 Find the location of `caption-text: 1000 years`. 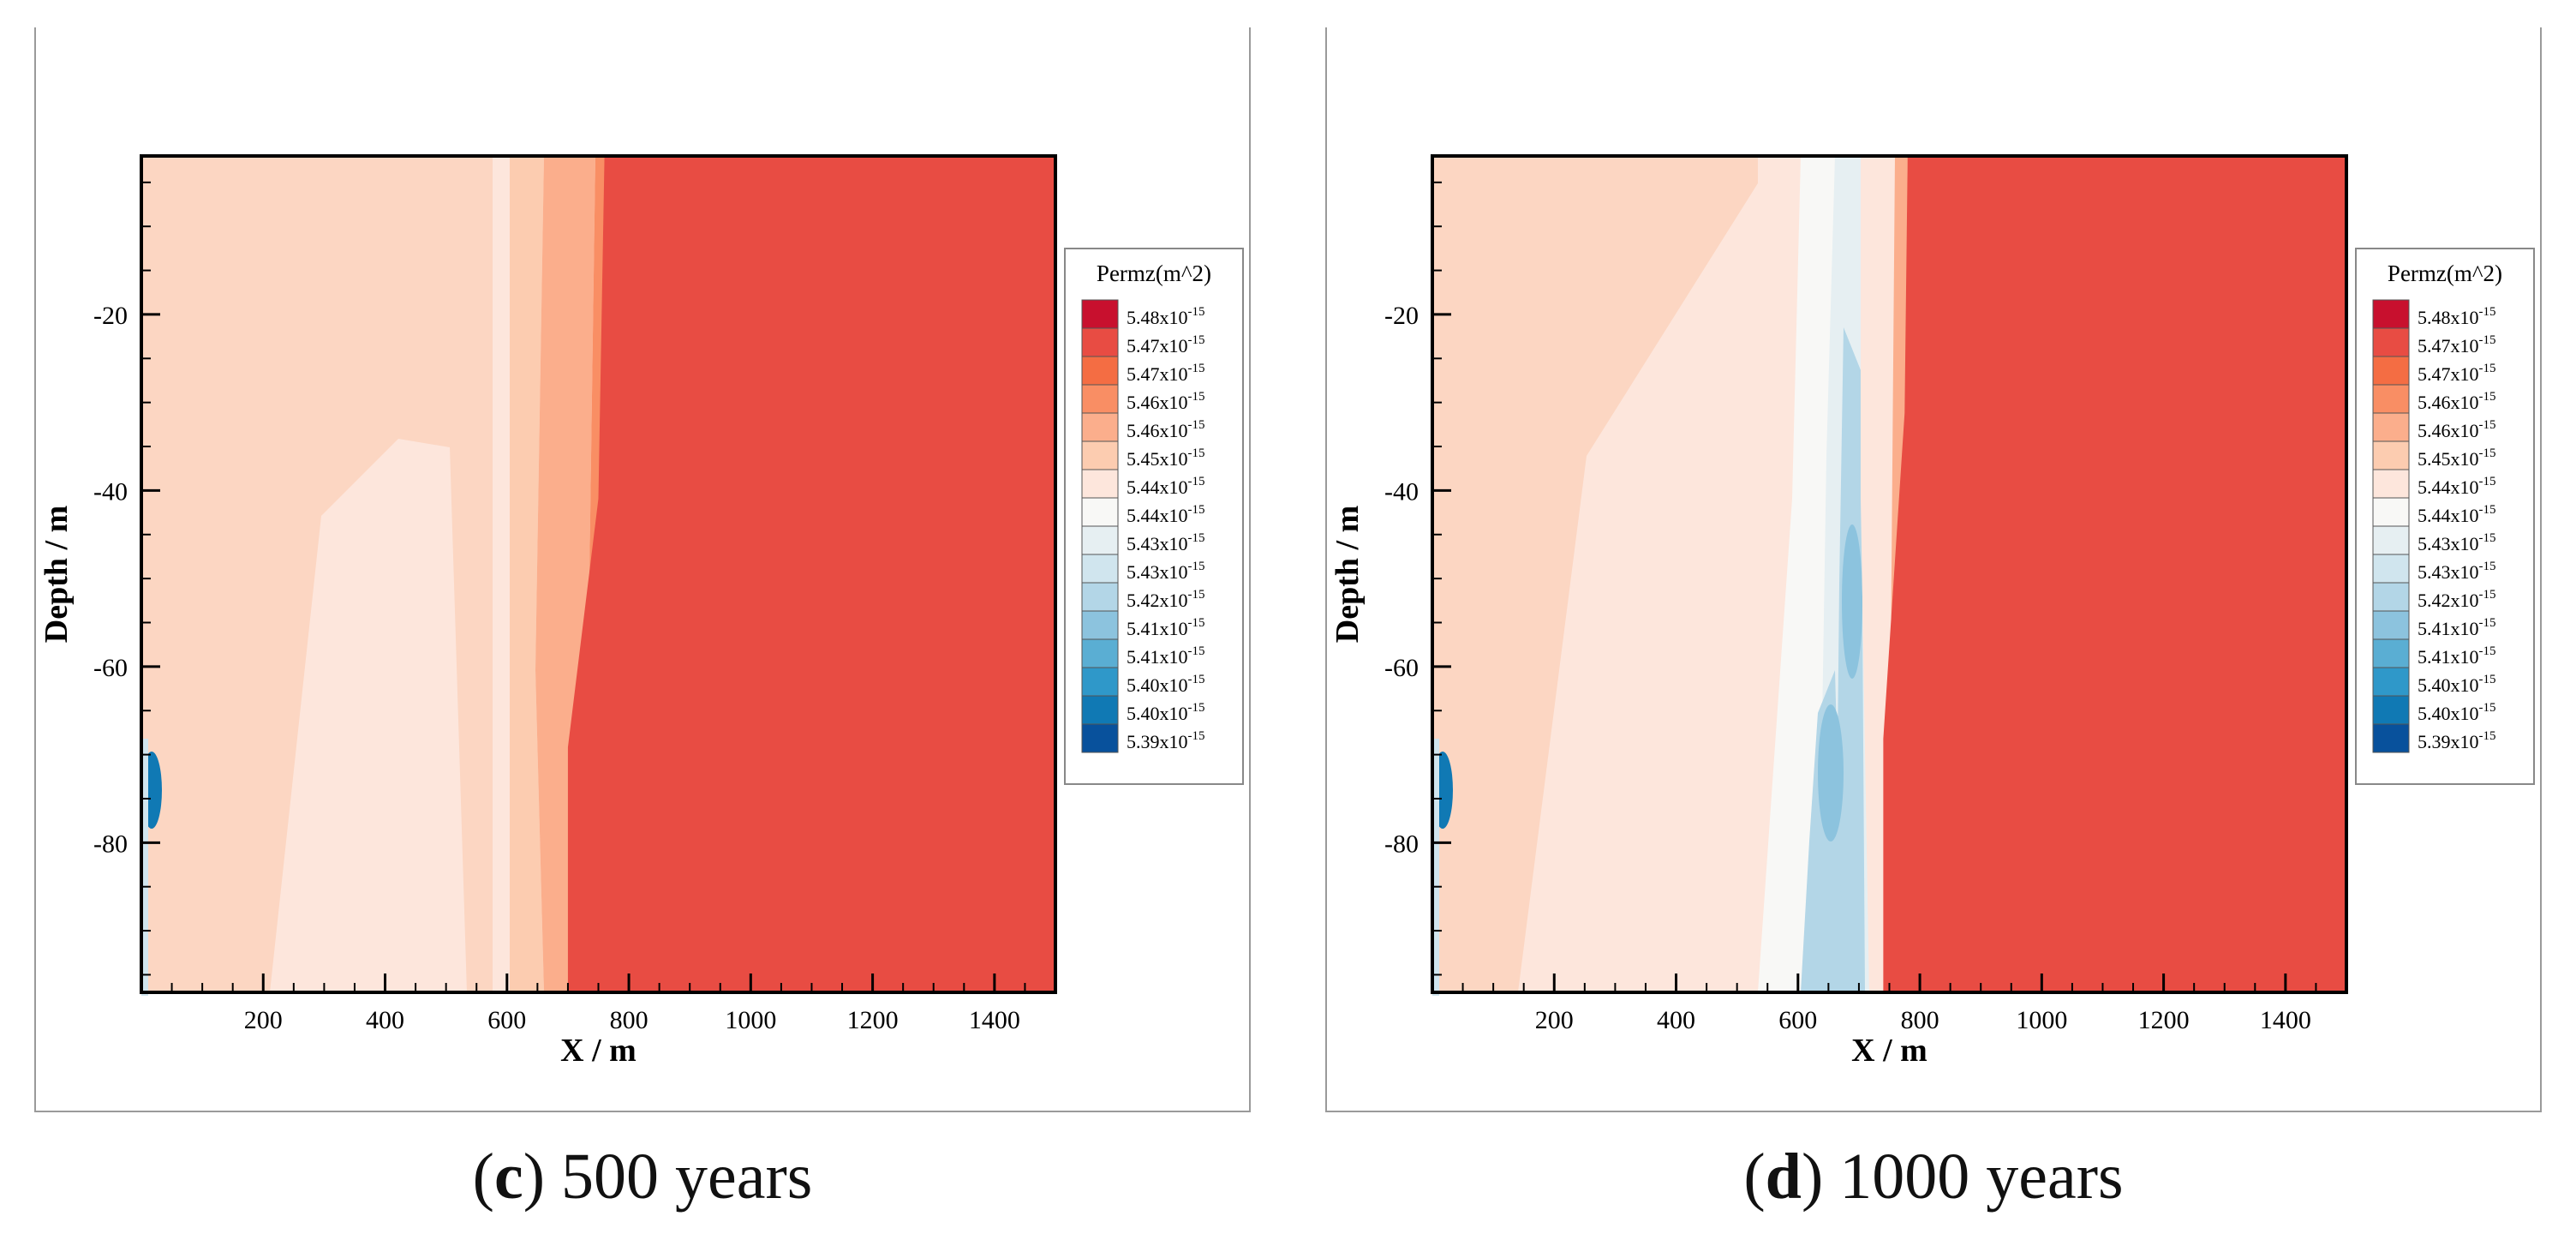

caption-text: 1000 years is located at coordinates (1982, 1177).